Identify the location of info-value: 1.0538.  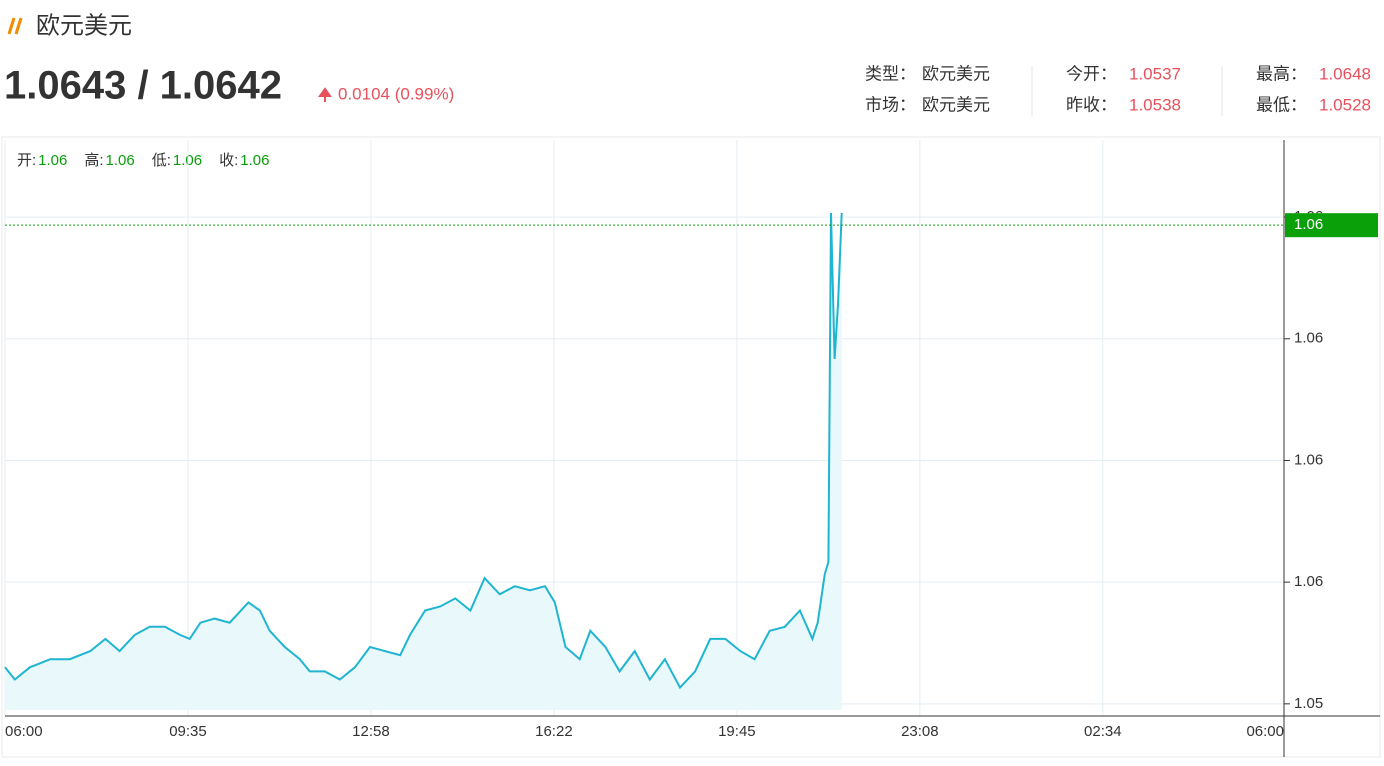
(1155, 104).